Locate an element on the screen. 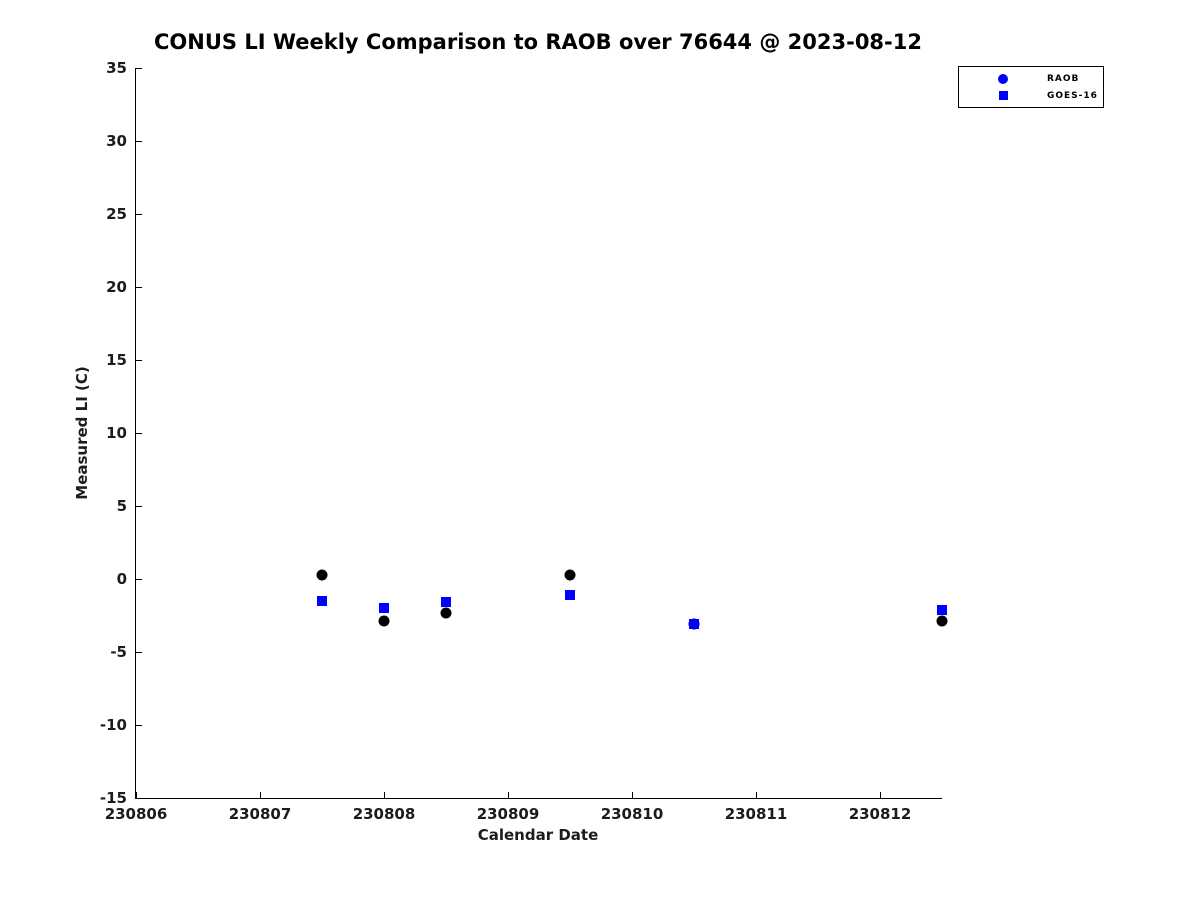  x-axis-title: Calendar Date is located at coordinates (538, 835).